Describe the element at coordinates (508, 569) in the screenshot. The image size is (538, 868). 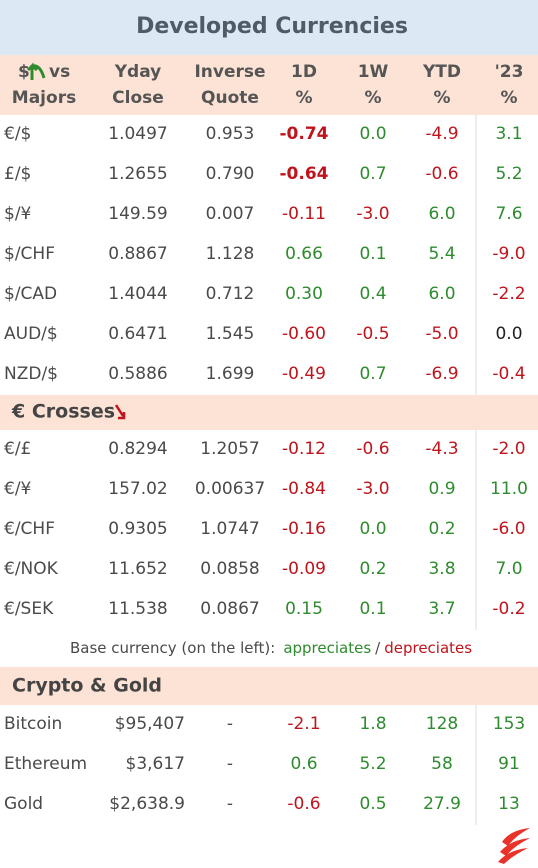
I see `cell-value: 7.0` at that location.